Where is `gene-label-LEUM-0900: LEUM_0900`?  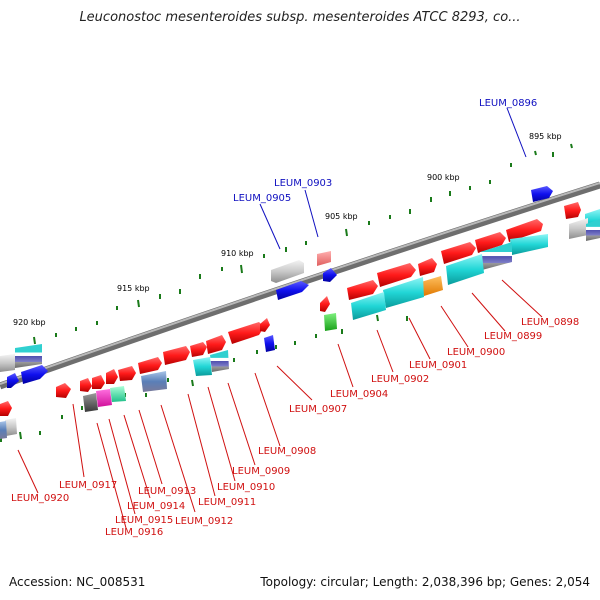
gene-label-LEUM-0900: LEUM_0900 is located at coordinates (476, 352).